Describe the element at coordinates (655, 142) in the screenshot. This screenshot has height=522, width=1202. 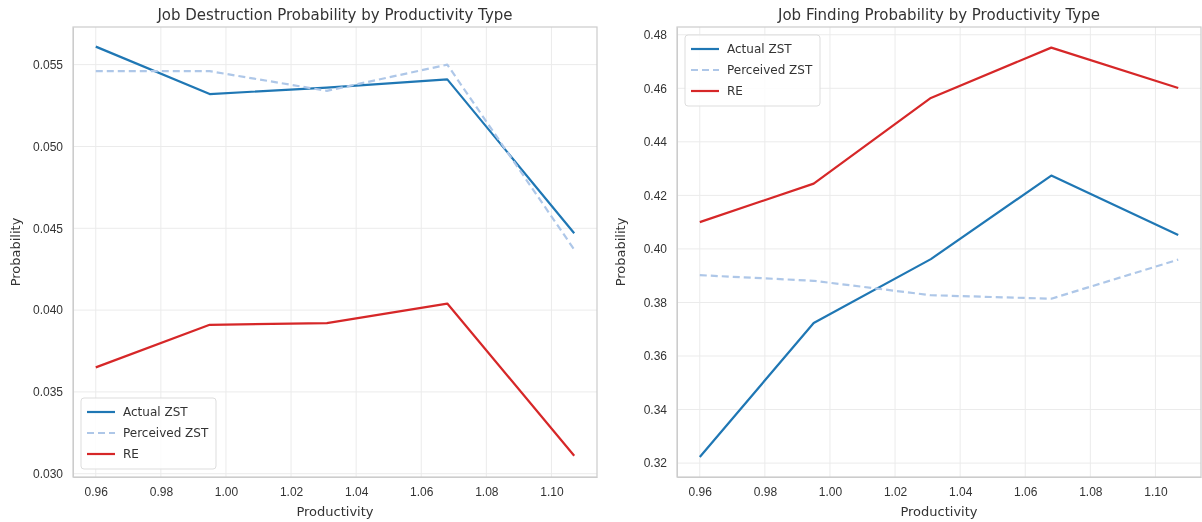
I see `y-tick-label: 0.44` at that location.